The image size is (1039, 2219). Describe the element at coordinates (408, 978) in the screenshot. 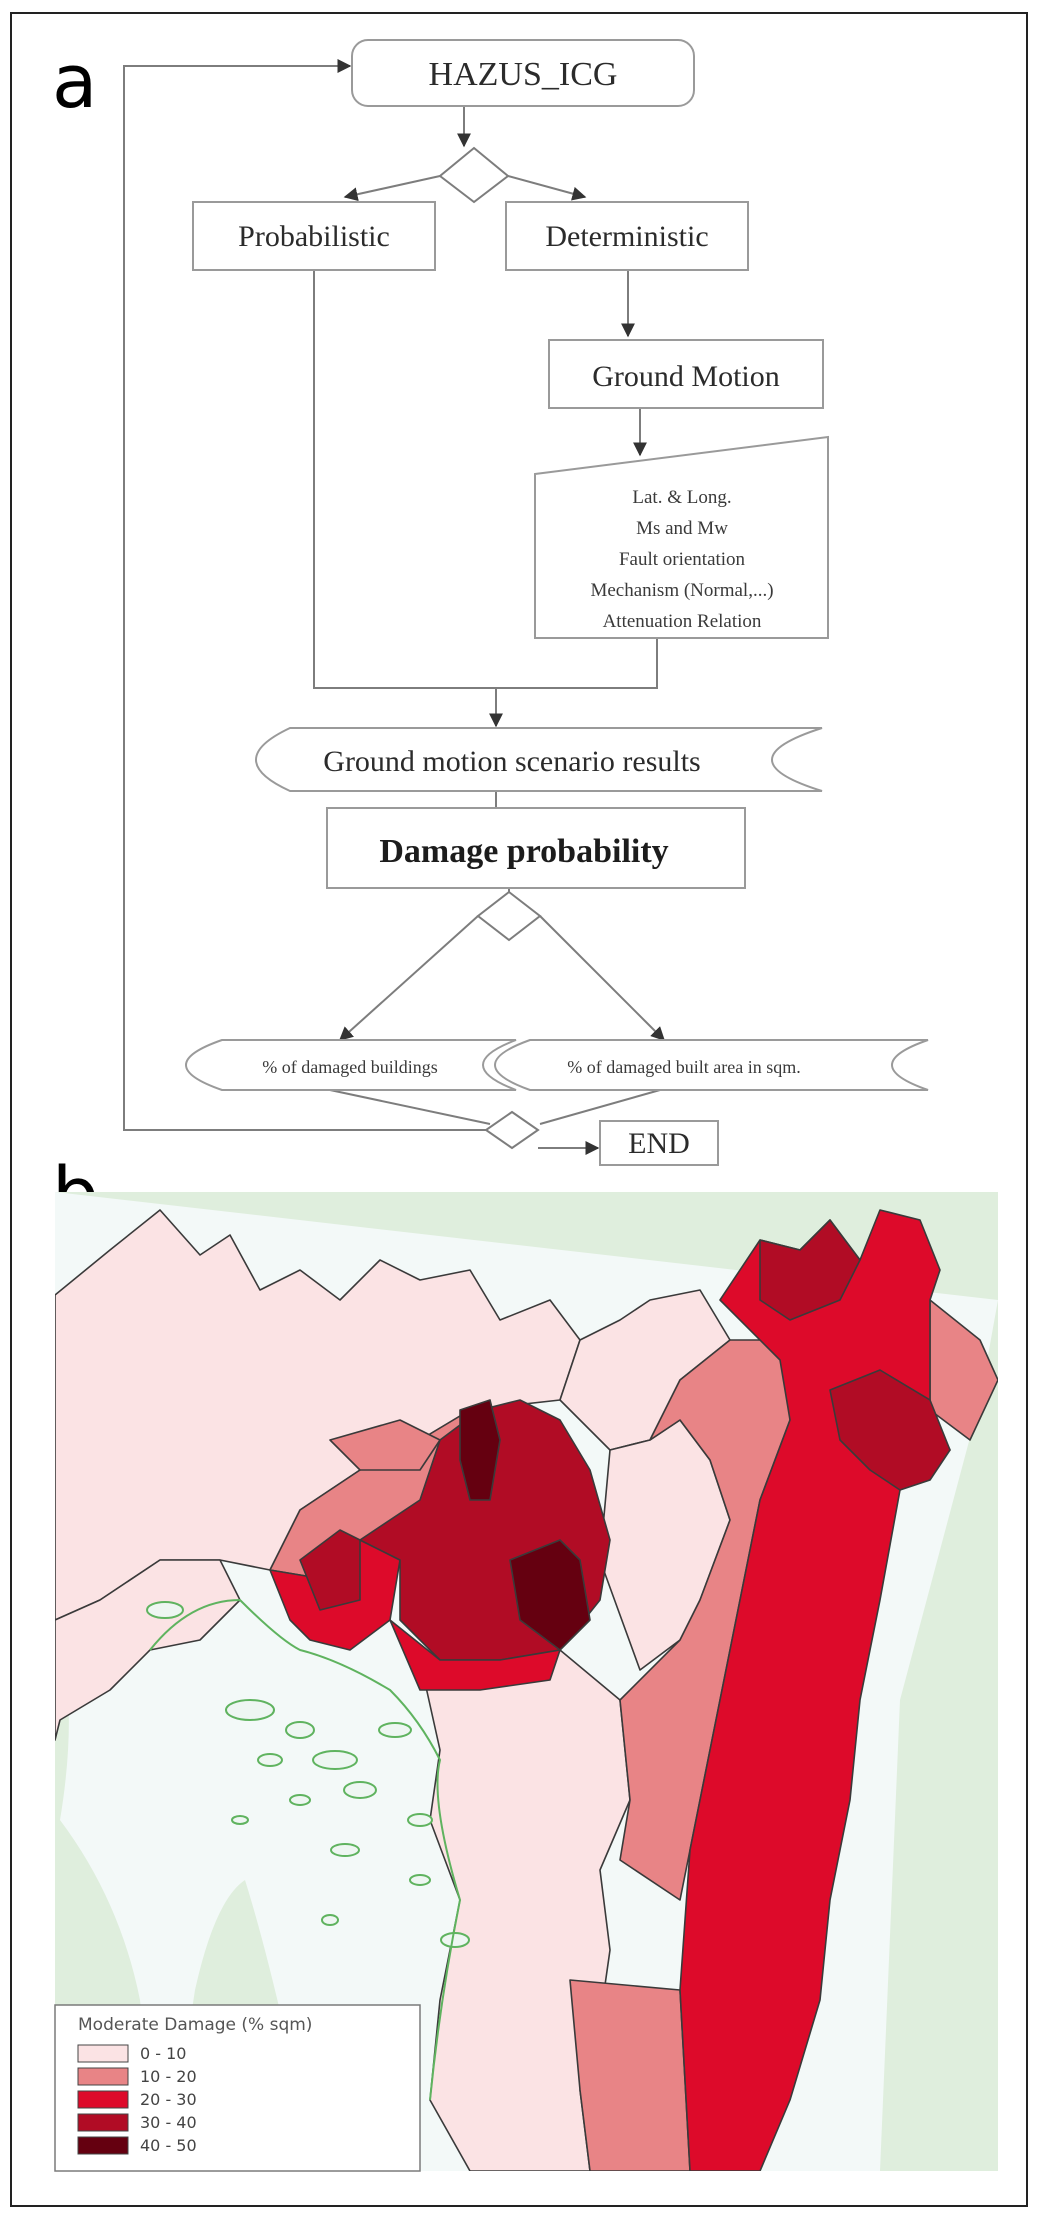

I see `connector-to-damaged-buildings` at that location.